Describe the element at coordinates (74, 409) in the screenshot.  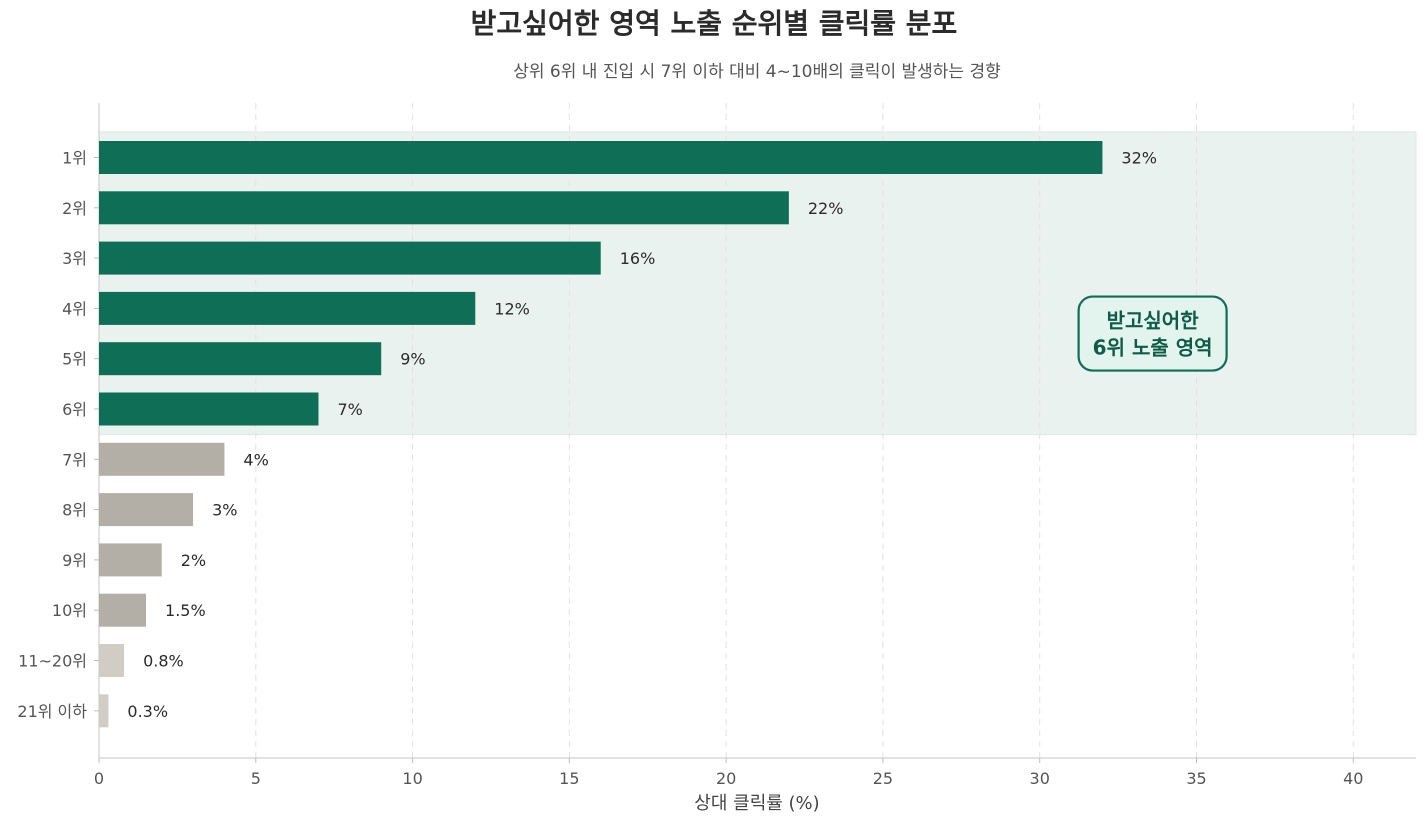
I see `y-tick-label: 6위` at that location.